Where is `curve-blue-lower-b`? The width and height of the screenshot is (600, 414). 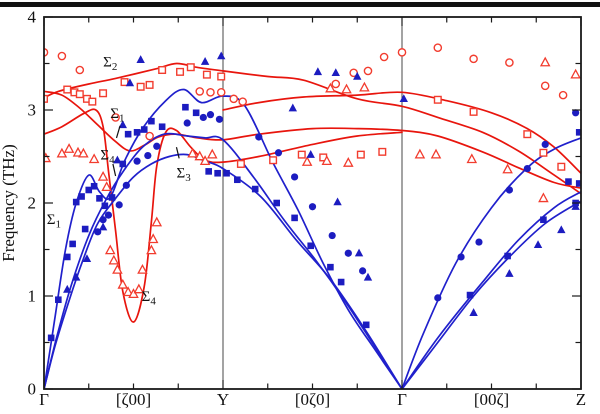 curve-blue-lower-b is located at coordinates (491, 294).